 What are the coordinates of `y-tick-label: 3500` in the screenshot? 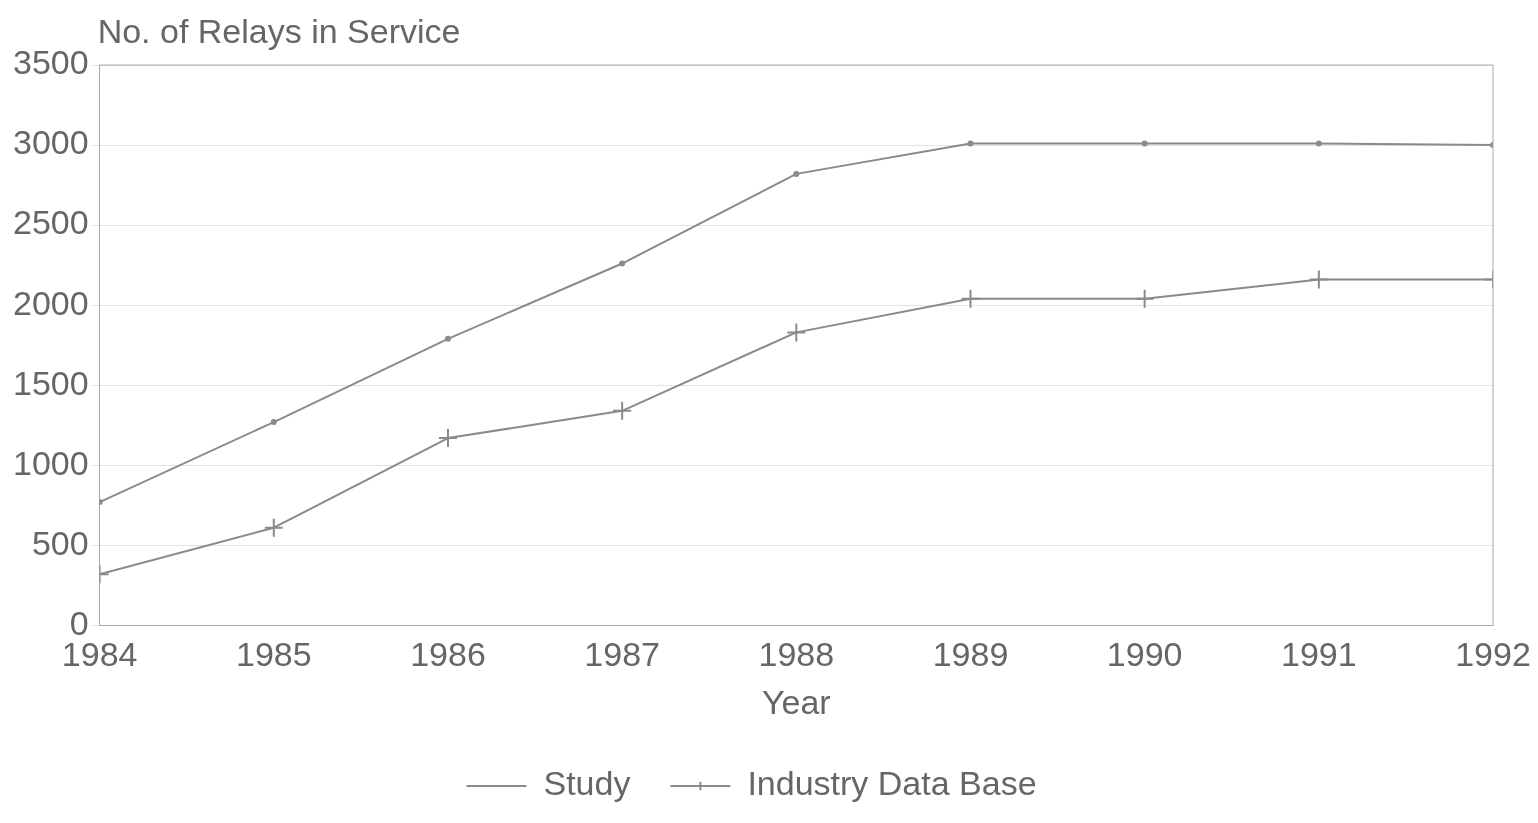 It's located at (51, 62).